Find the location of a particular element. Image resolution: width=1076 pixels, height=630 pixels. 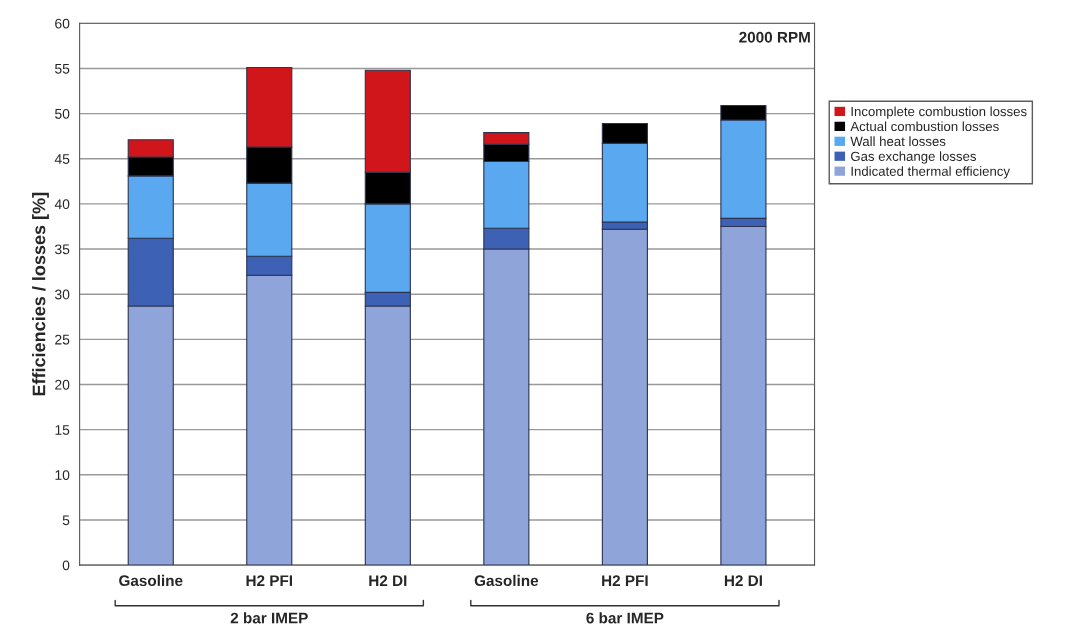

text: 2 bar IMEP is located at coordinates (269, 618).